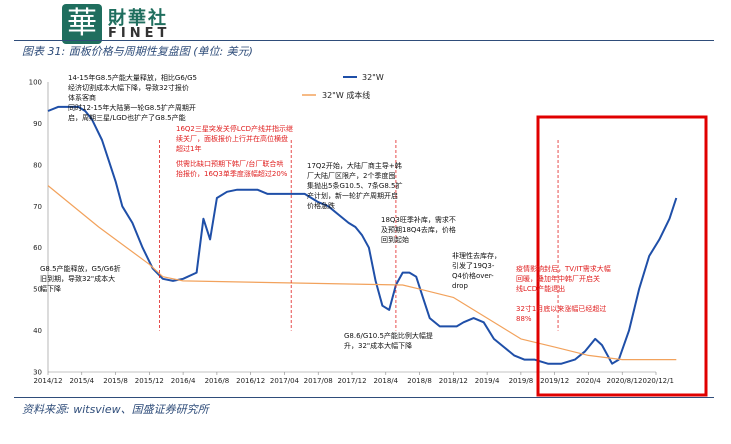 This screenshot has width=731, height=444. Describe the element at coordinates (622, 256) in the screenshot. I see `highlight-box` at that location.